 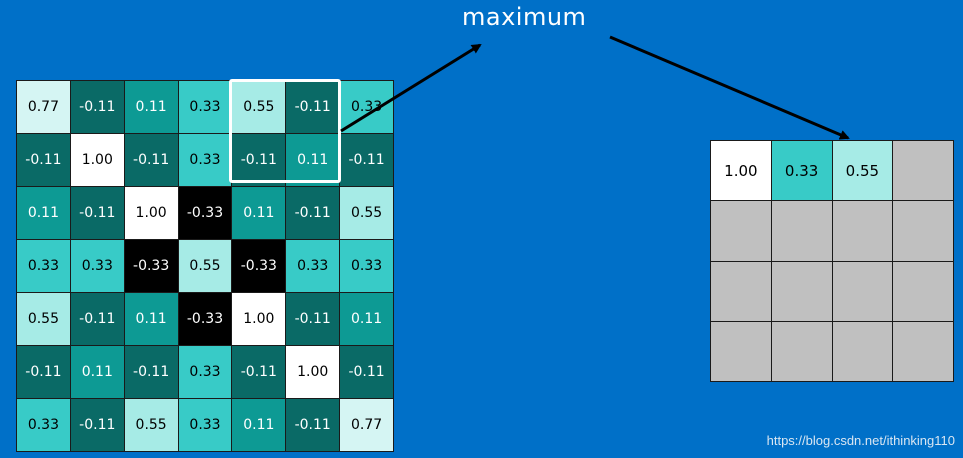 I want to click on pooling-window-highlight, so click(x=285, y=131).